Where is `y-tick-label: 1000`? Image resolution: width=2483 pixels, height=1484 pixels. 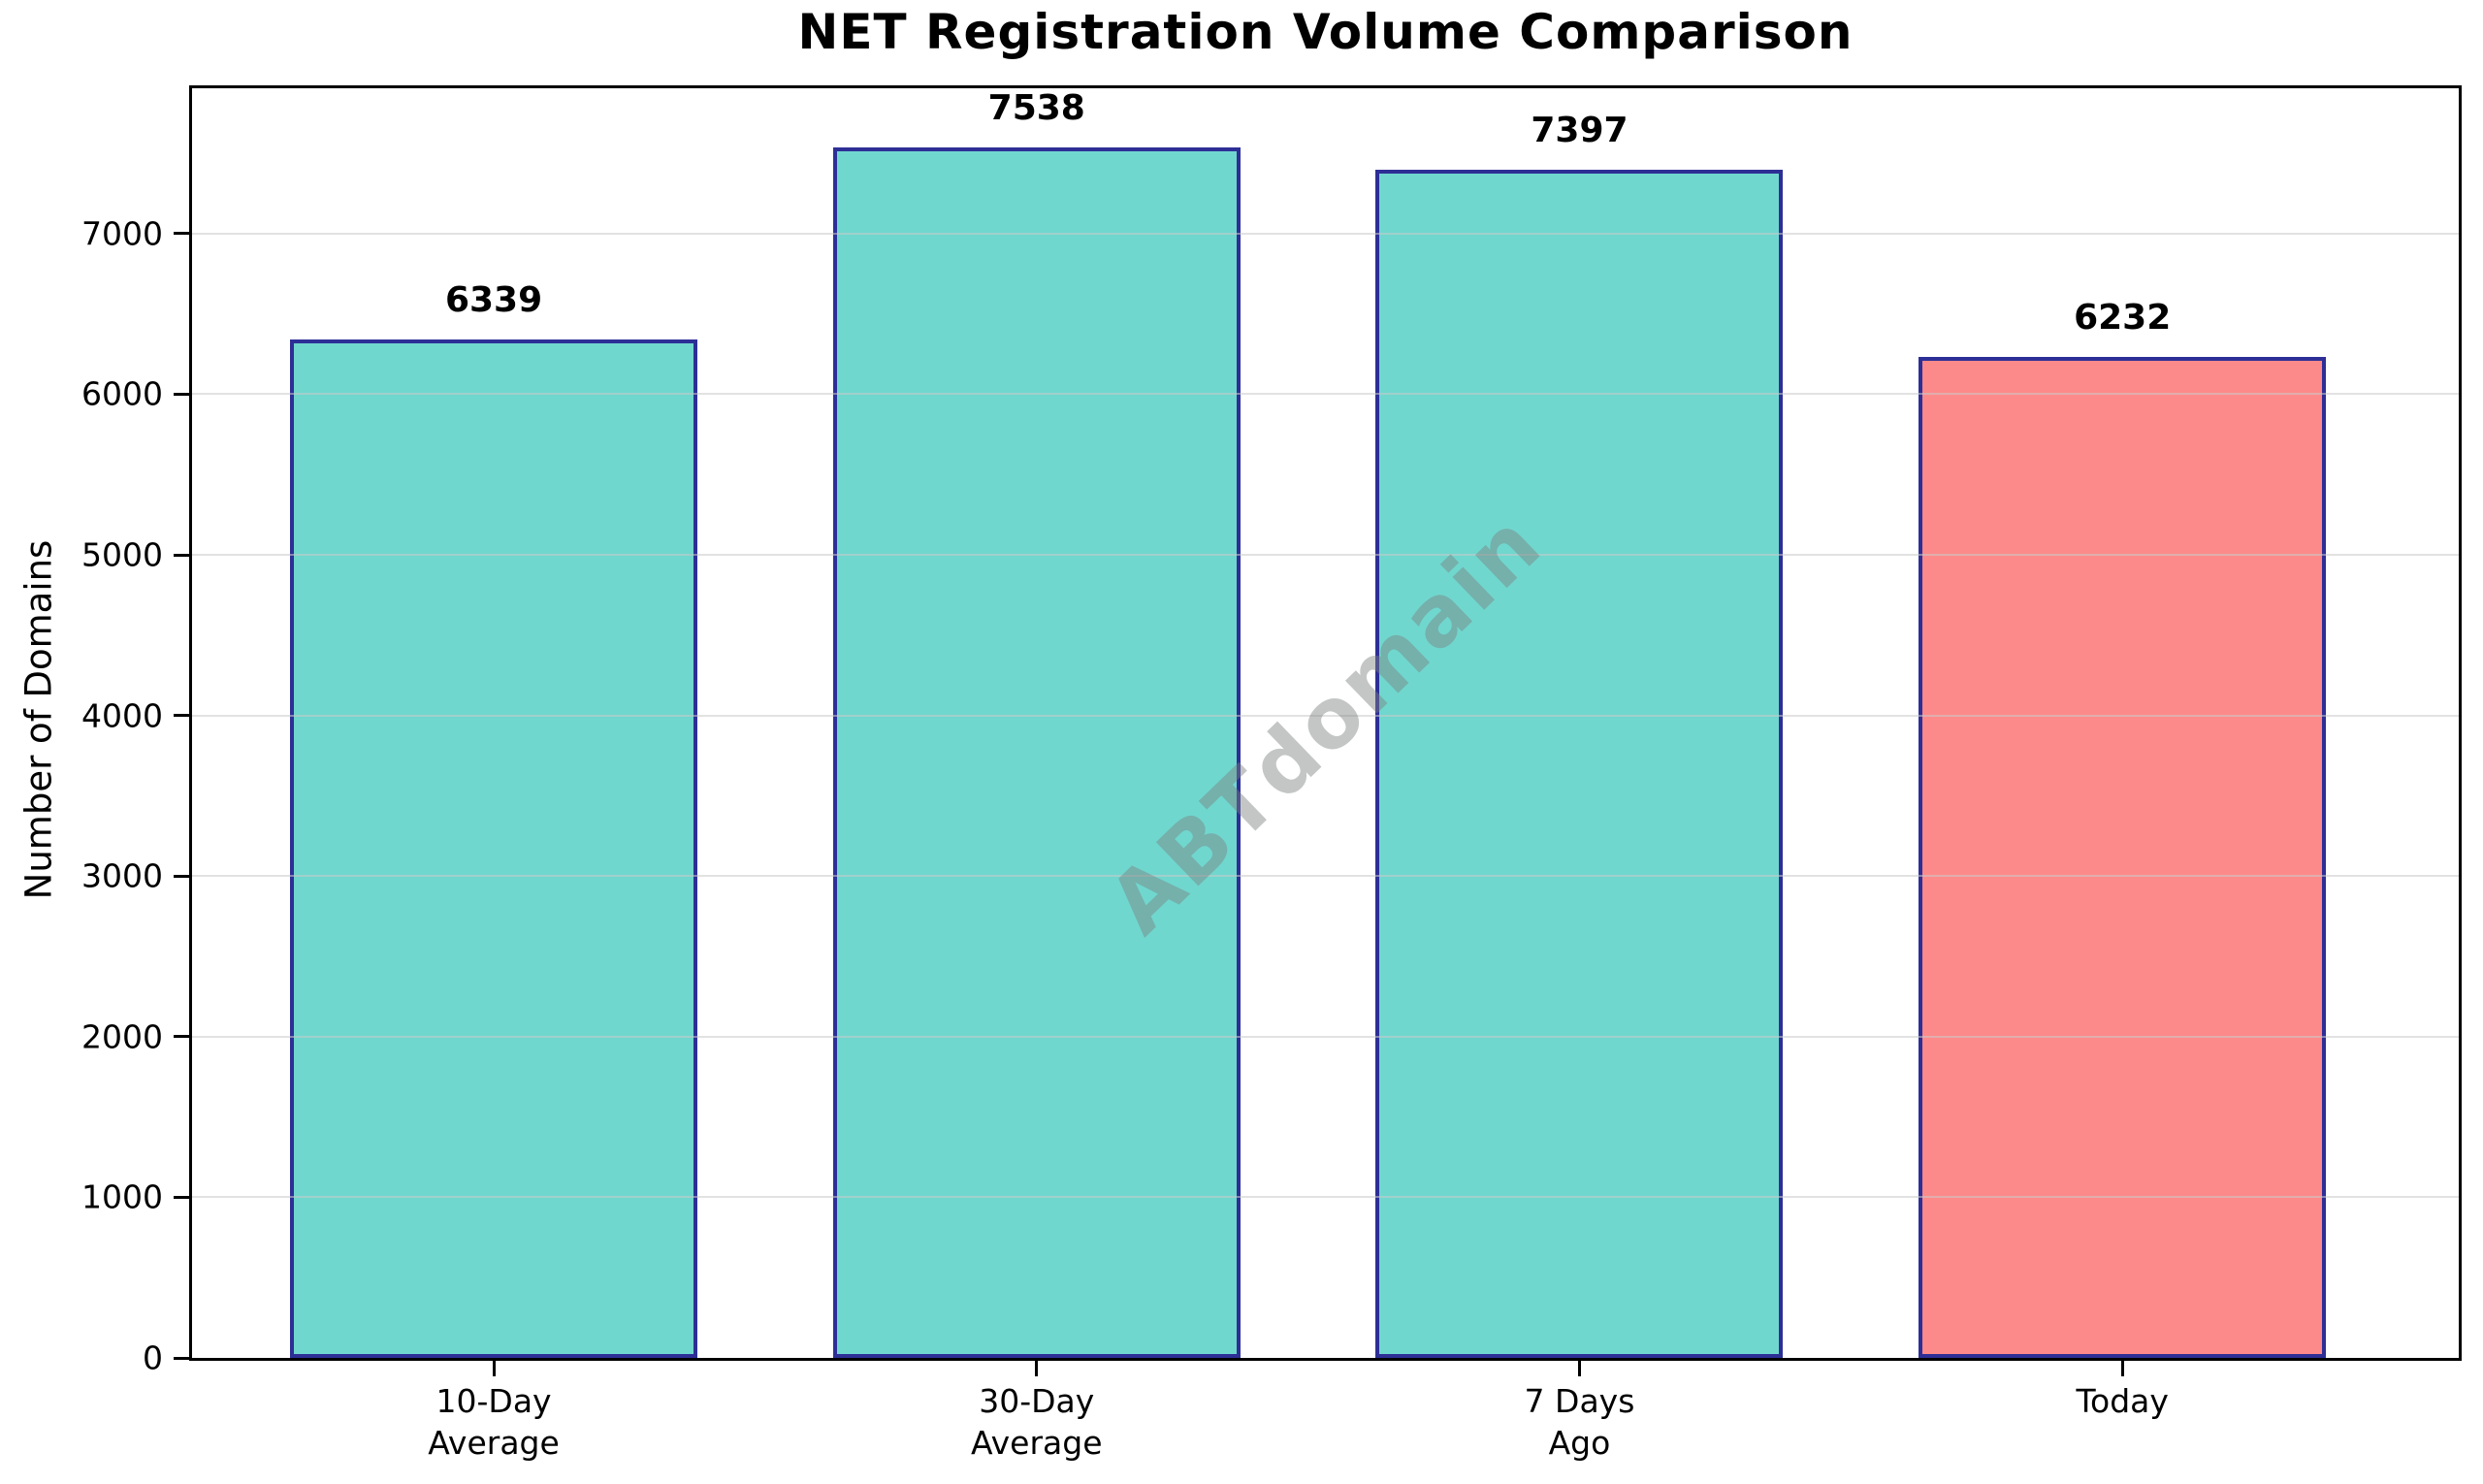
y-tick-label: 1000 is located at coordinates (122, 1197).